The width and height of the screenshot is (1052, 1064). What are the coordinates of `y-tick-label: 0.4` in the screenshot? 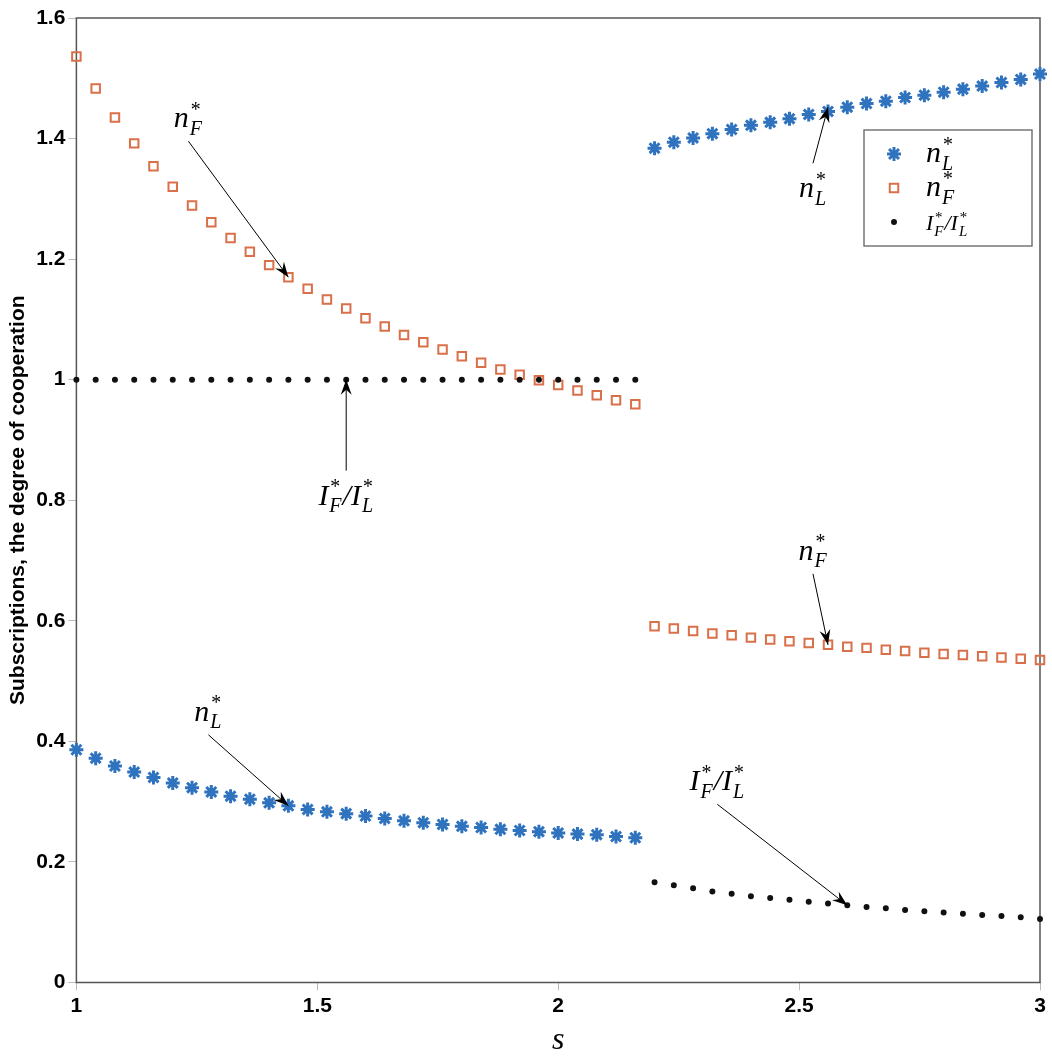 It's located at (51, 740).